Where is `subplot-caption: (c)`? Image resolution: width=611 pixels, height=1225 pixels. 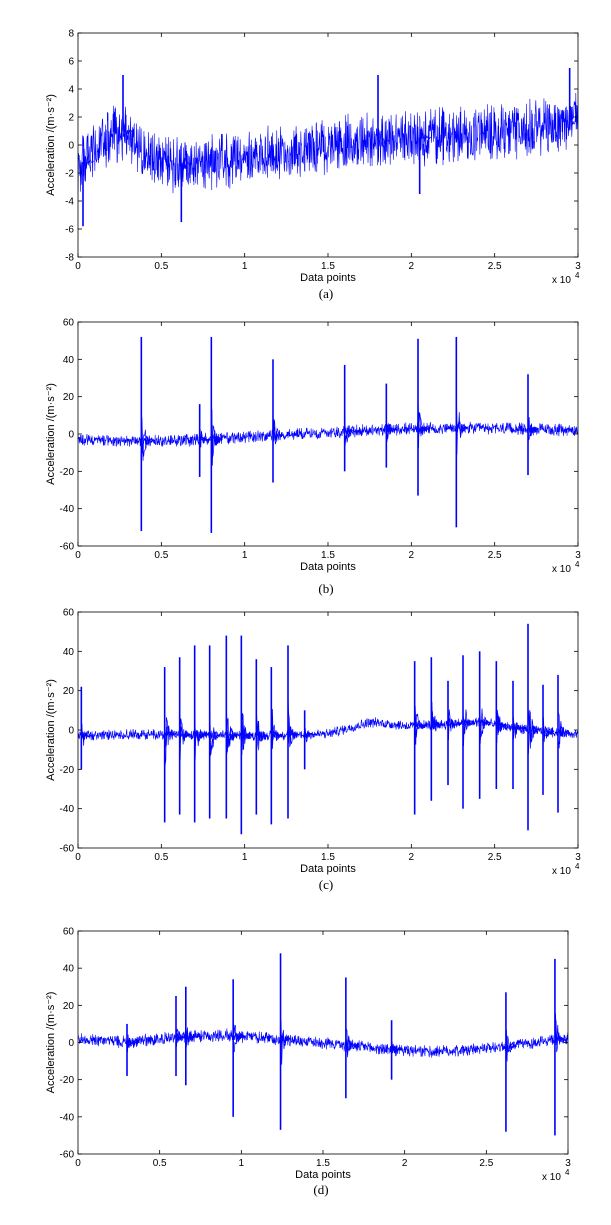
subplot-caption: (c) is located at coordinates (326, 884).